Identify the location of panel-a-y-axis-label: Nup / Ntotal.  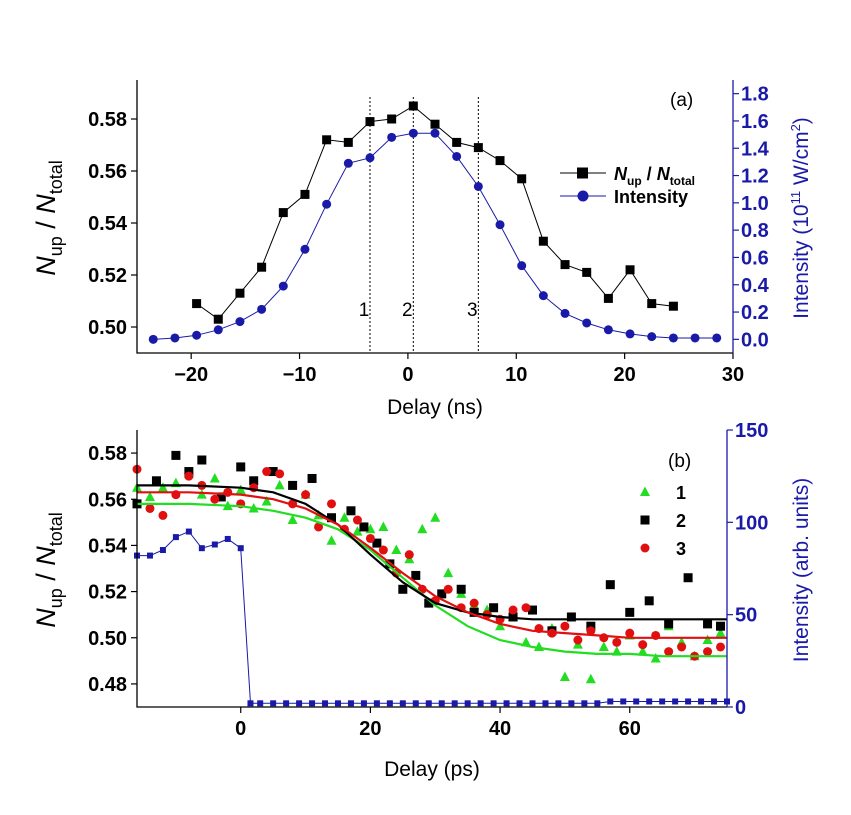
(48, 218).